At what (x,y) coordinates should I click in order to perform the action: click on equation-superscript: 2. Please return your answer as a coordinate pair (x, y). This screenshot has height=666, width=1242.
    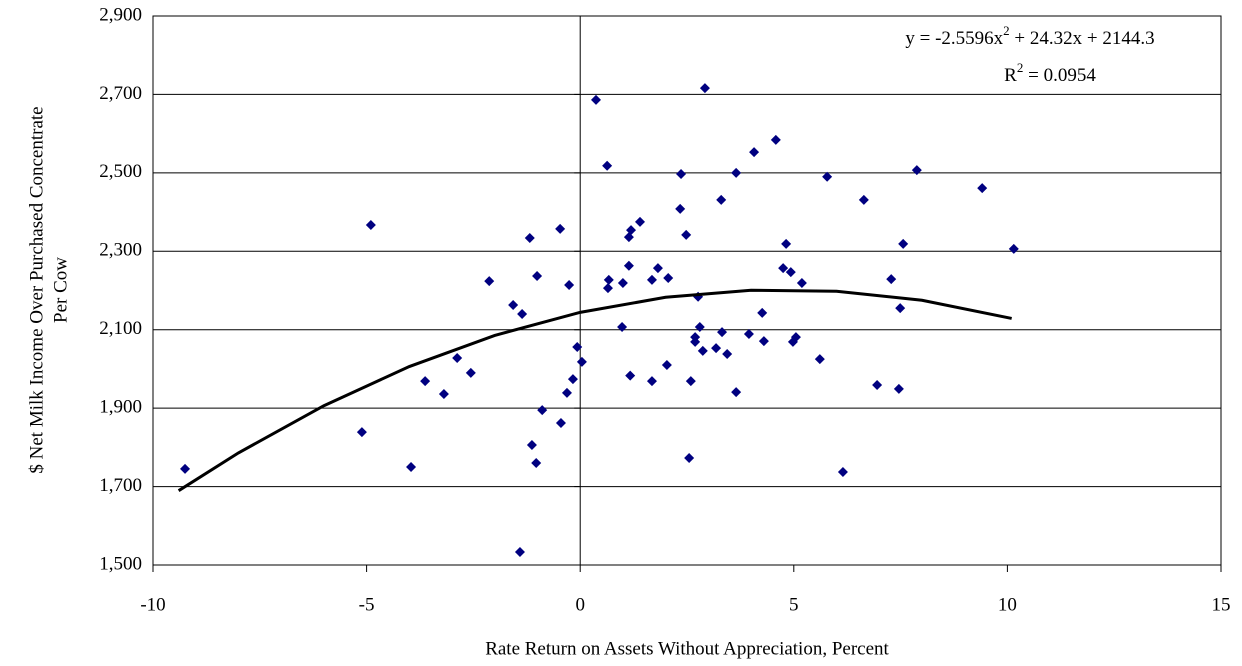
    Looking at the image, I should click on (1006, 30).